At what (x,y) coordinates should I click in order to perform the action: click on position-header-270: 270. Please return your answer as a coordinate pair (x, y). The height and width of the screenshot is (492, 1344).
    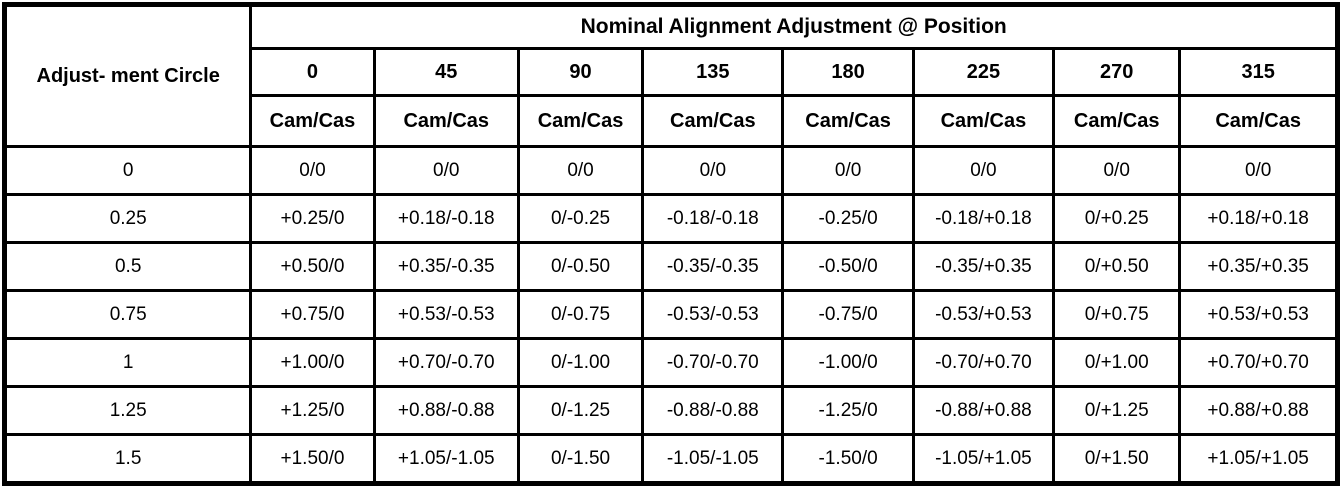
    Looking at the image, I should click on (1117, 72).